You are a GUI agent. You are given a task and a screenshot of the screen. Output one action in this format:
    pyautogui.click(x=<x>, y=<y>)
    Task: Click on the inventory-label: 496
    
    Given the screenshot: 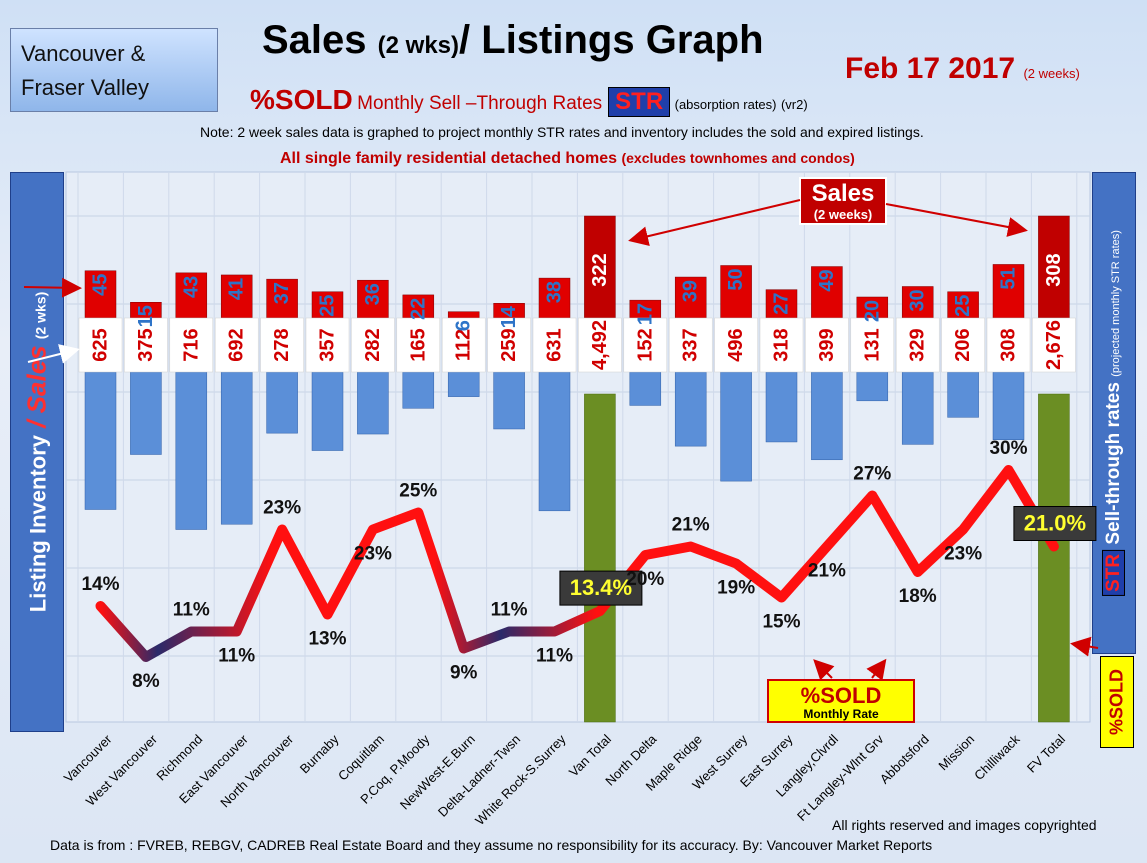 What is the action you would take?
    pyautogui.click(x=736, y=344)
    